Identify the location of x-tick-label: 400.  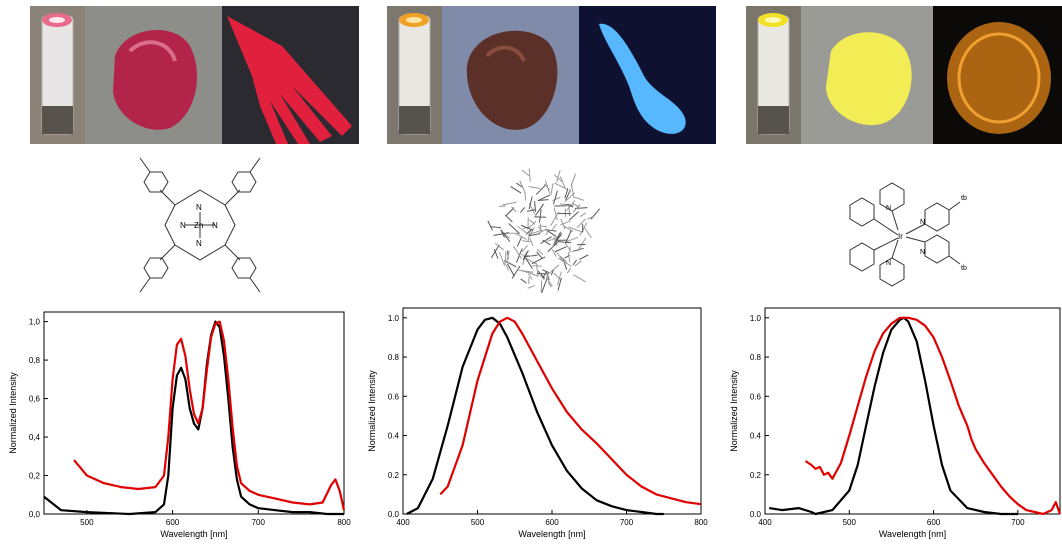
(403, 522).